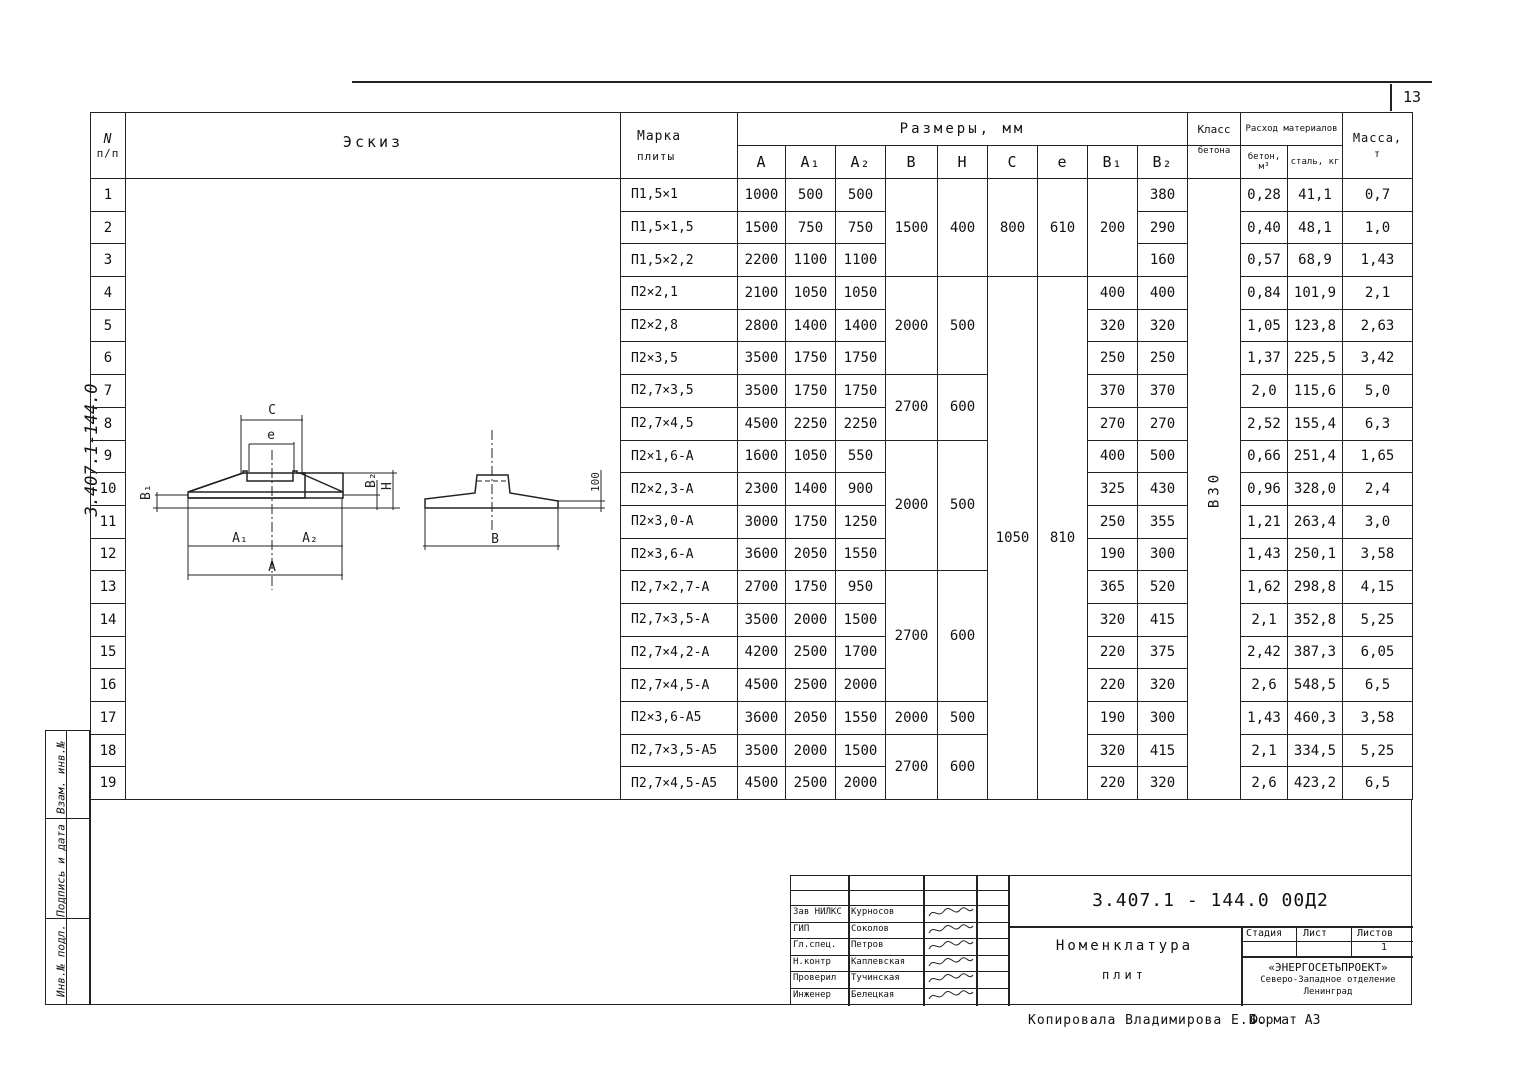 The height and width of the screenshot is (1089, 1527). What do you see at coordinates (679, 750) in the screenshot?
I see `plate-mark: П2,7×3,5-А5` at bounding box center [679, 750].